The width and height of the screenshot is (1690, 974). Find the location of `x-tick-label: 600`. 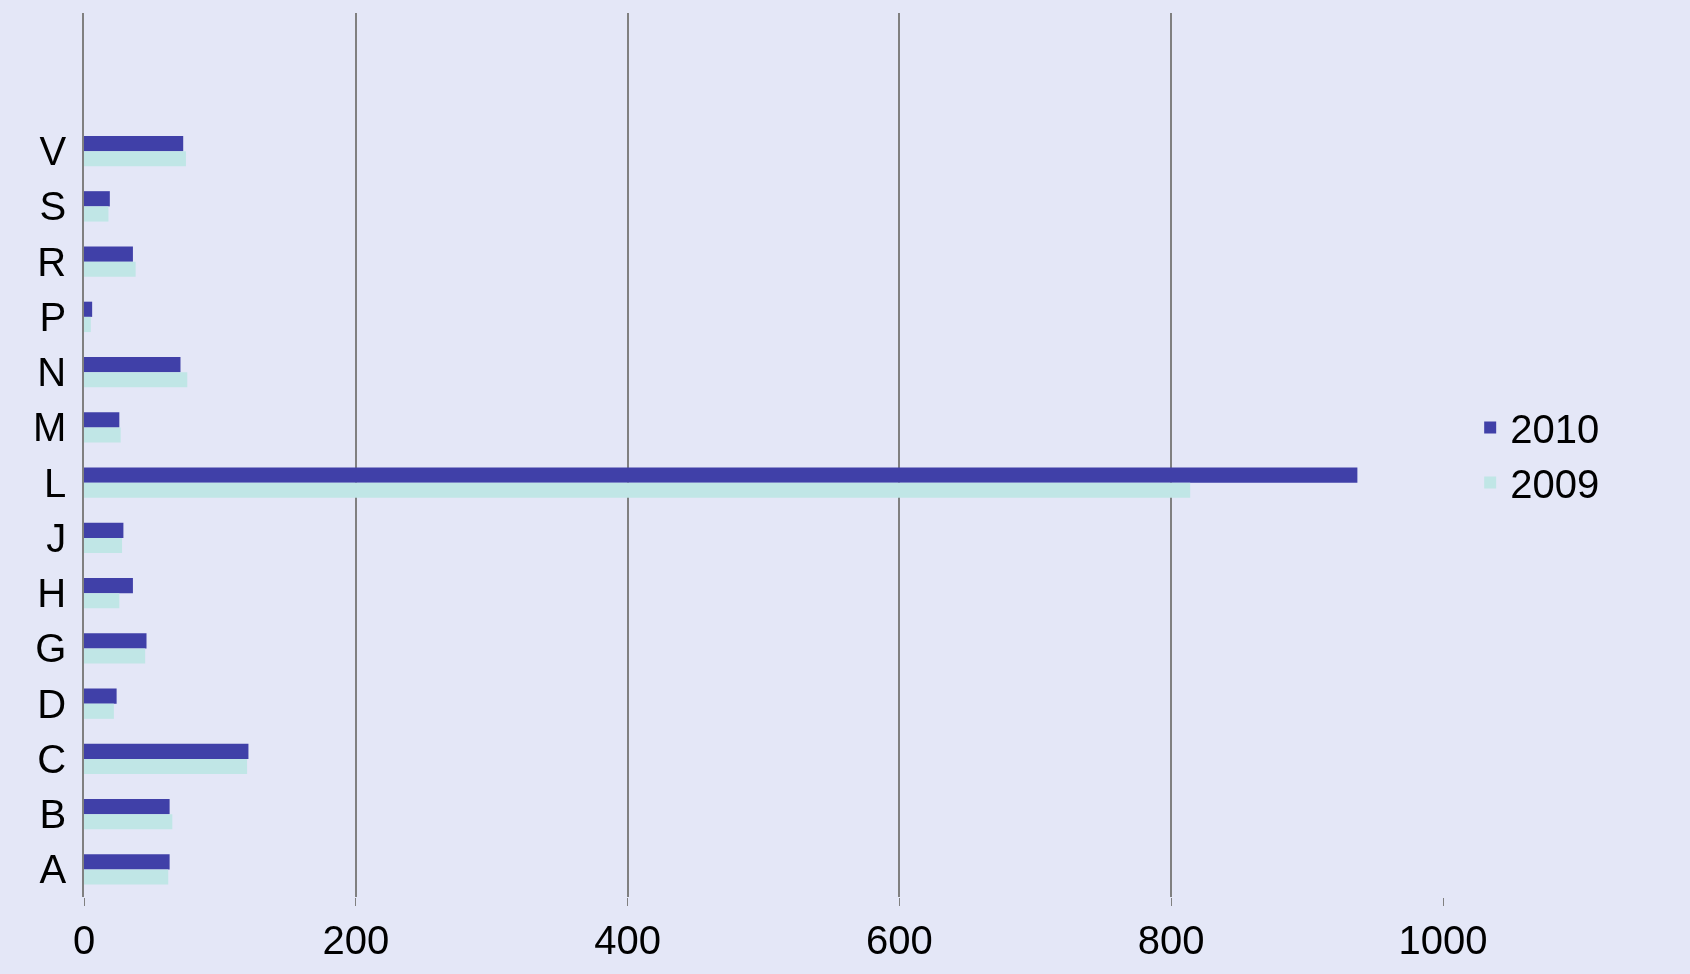

x-tick-label: 600 is located at coordinates (899, 940).